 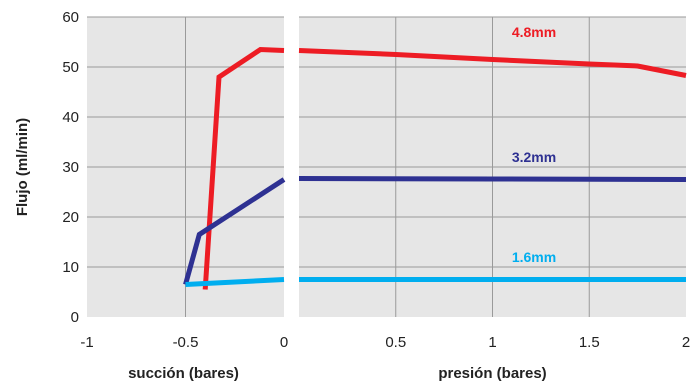 I want to click on x-tick-label: 2, so click(x=686, y=342).